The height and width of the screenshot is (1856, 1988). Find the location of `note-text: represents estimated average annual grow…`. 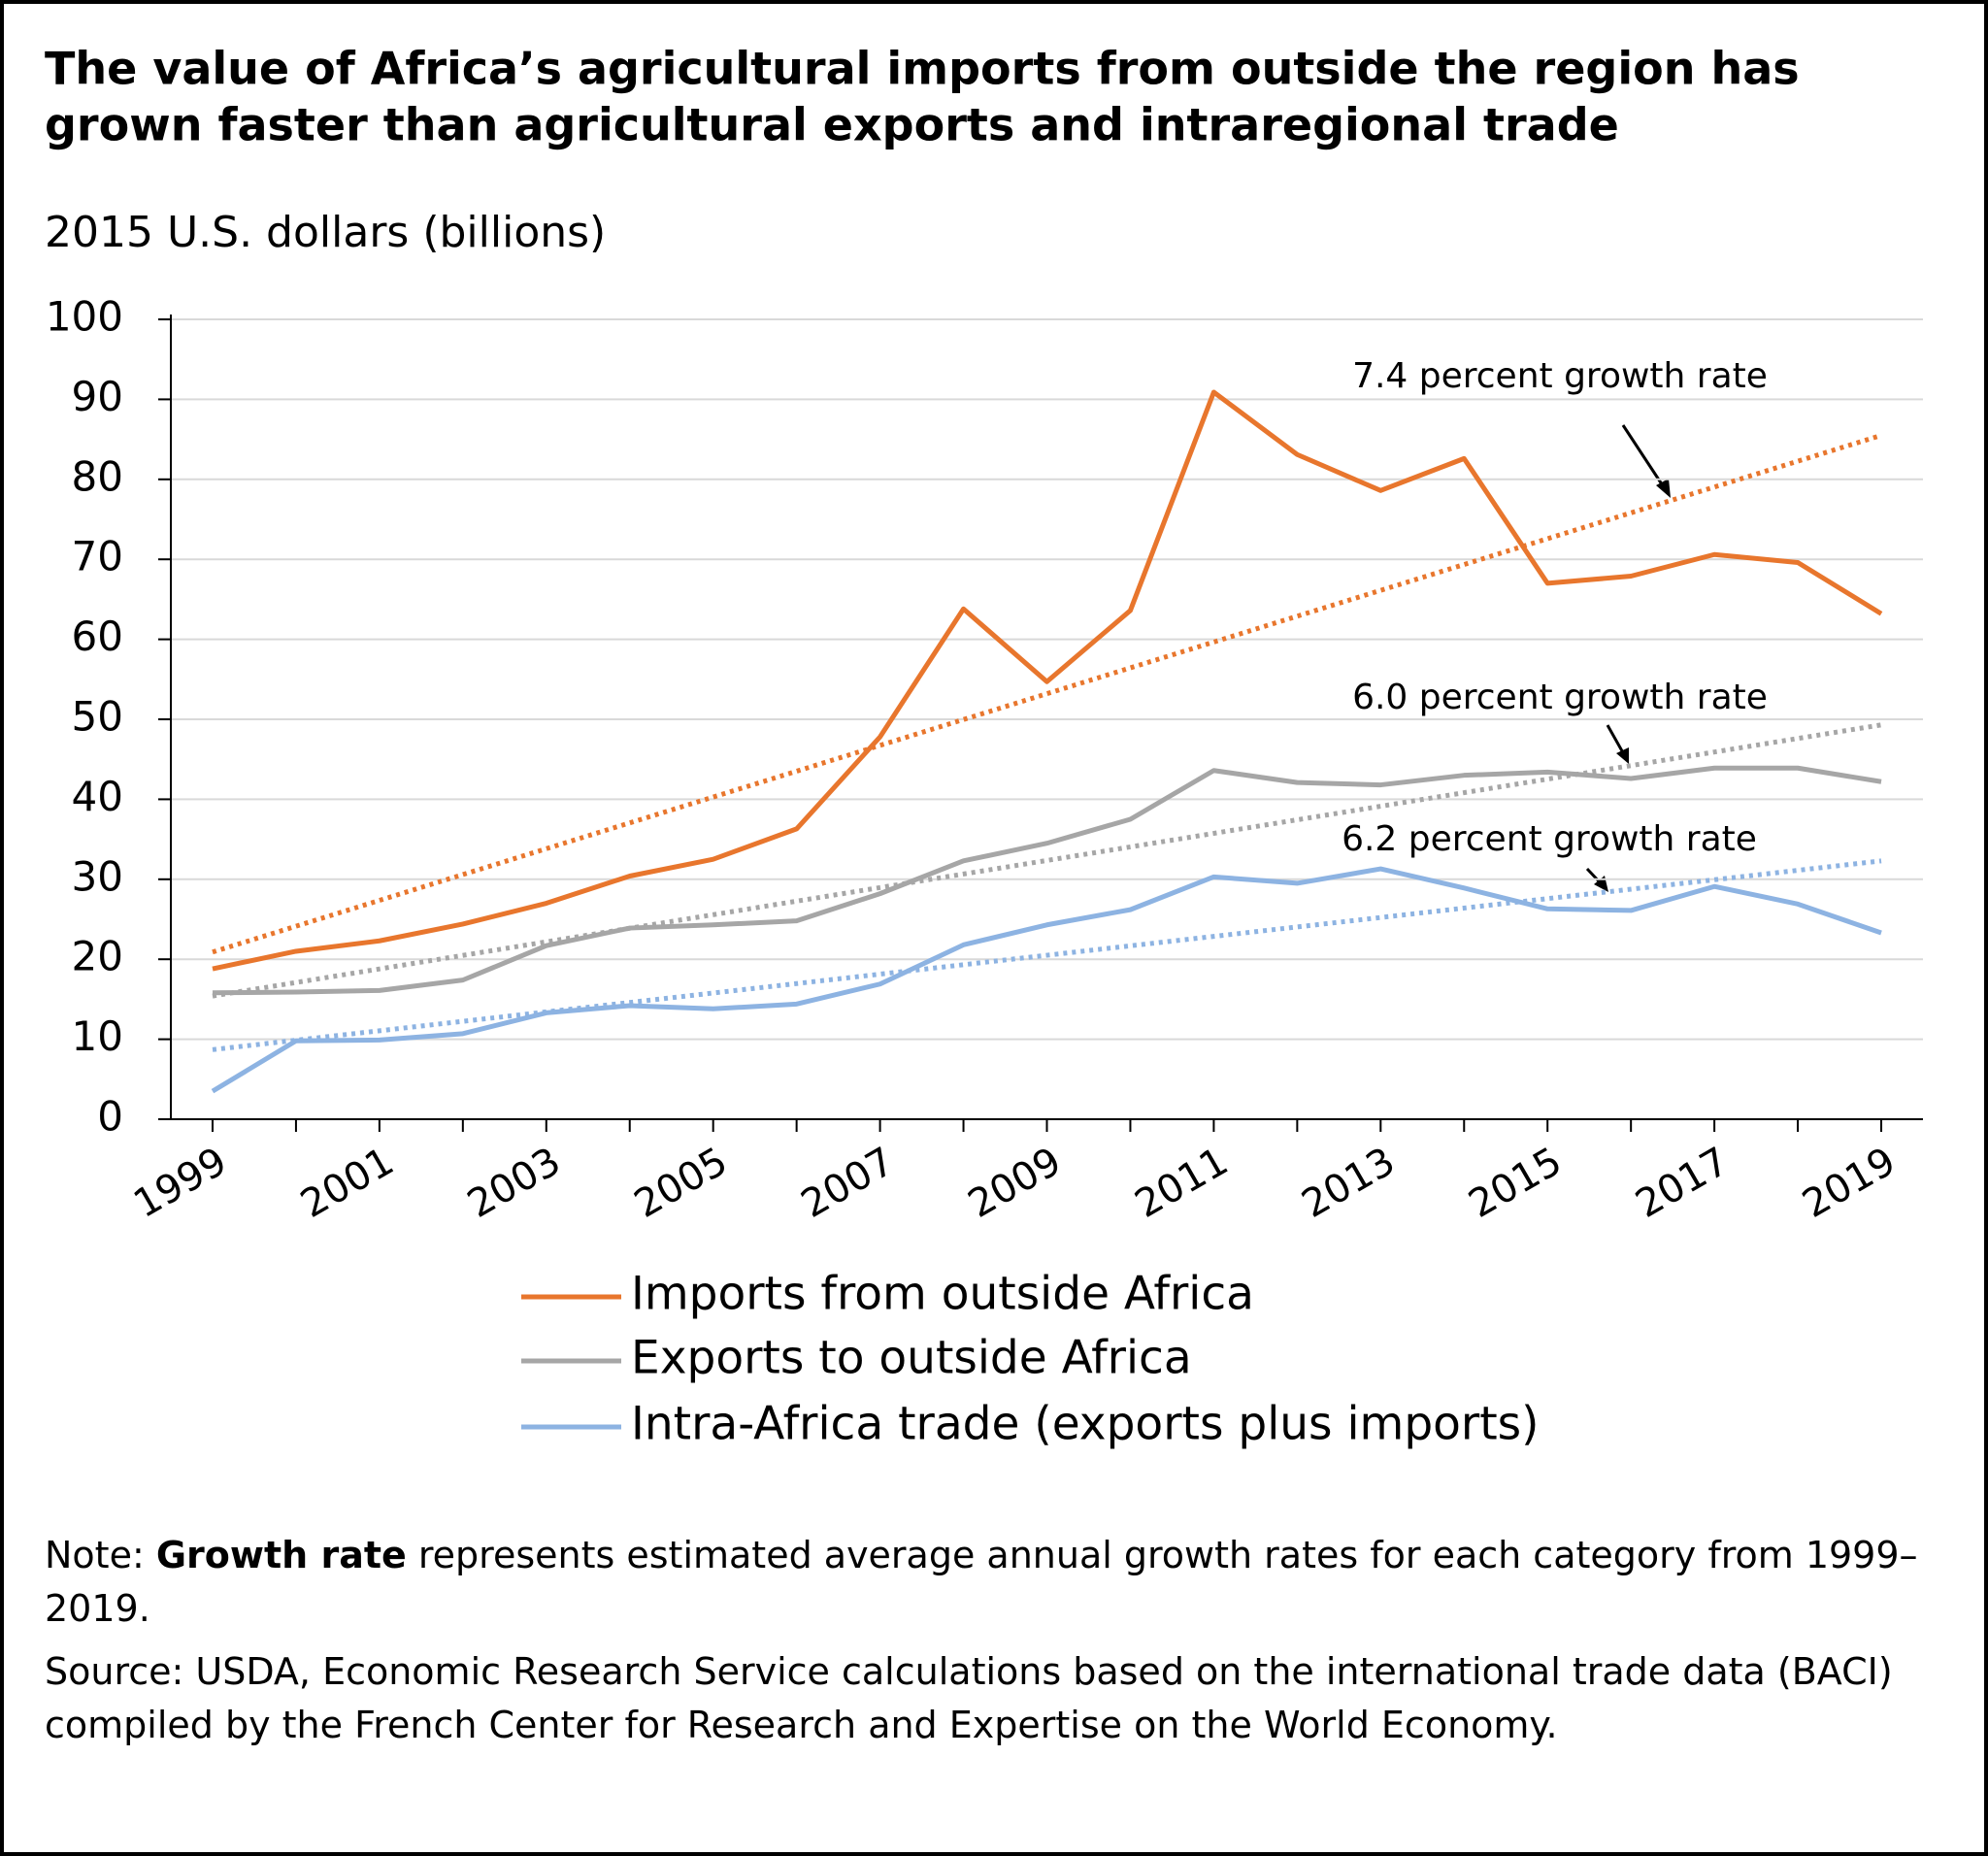

note-text: represents estimated average annual grow… is located at coordinates (982, 1582).